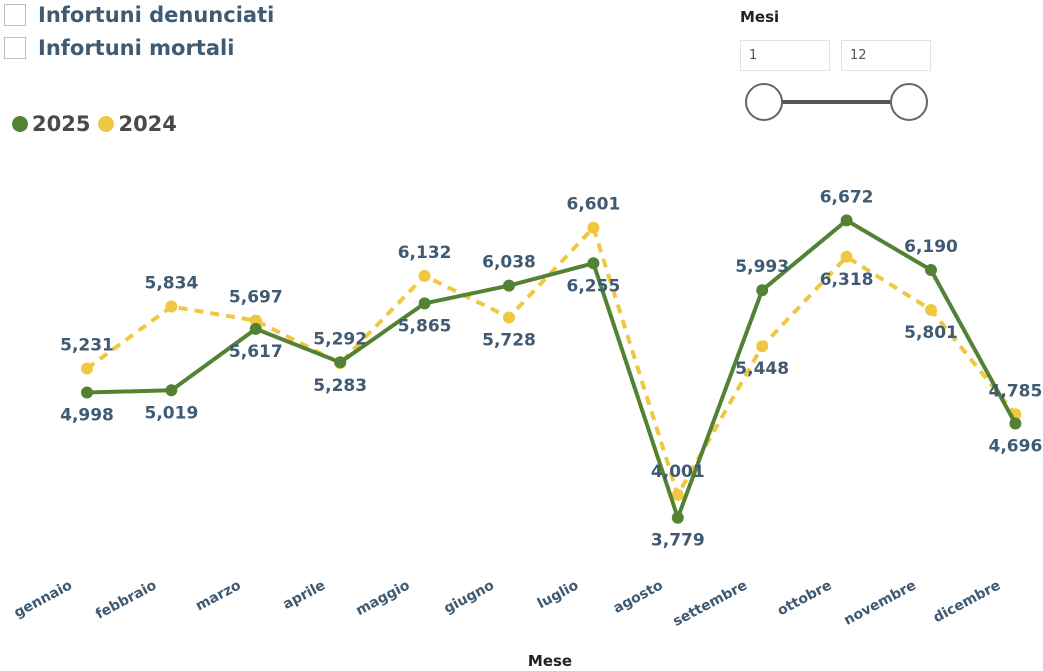 The width and height of the screenshot is (1043, 671). Describe the element at coordinates (805, 598) in the screenshot. I see `x-tick-label-ottobre: ottobre` at that location.